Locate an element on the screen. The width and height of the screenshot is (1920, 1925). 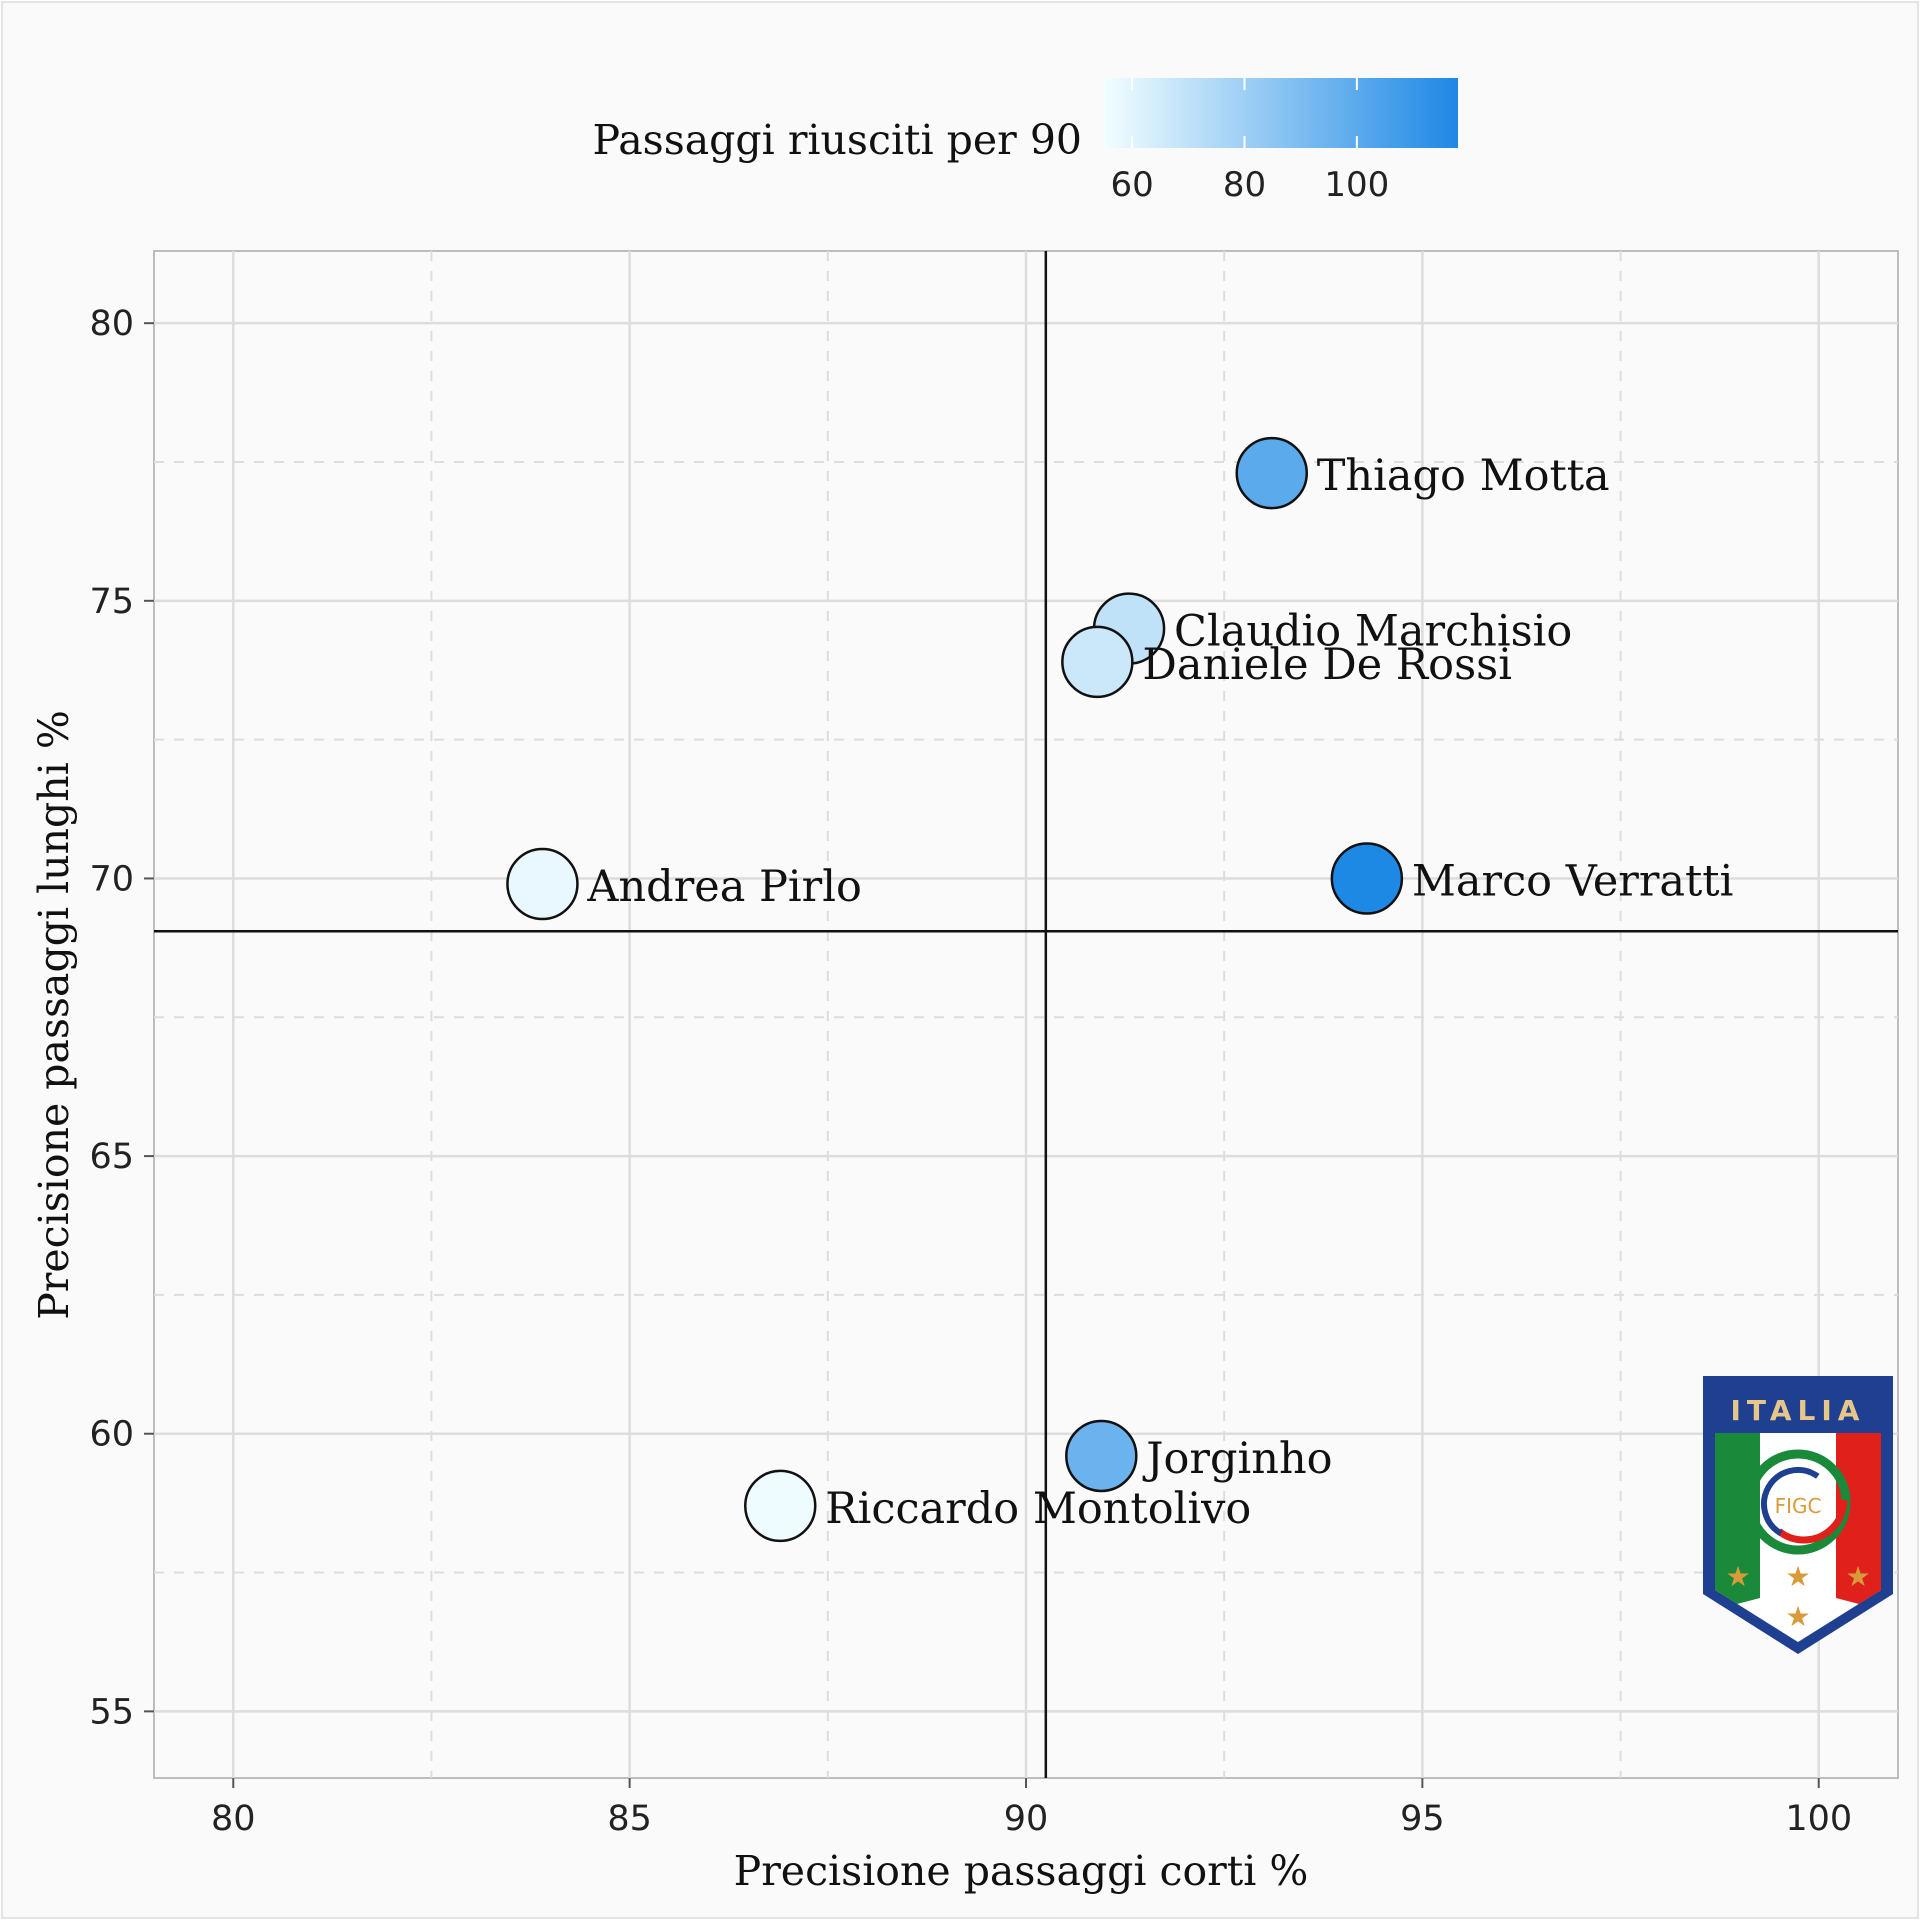
player-point: Thiago Motta is located at coordinates (1422, 473).